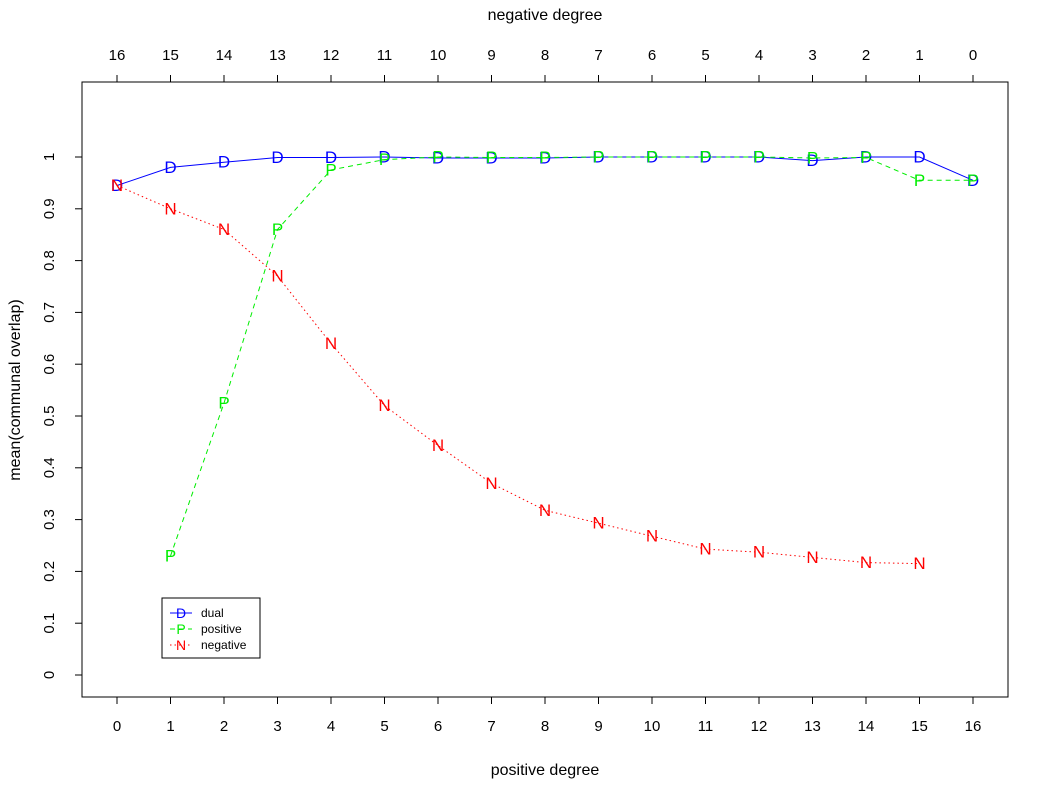  What do you see at coordinates (545, 770) in the screenshot?
I see `x-axis-title: positive degree` at bounding box center [545, 770].